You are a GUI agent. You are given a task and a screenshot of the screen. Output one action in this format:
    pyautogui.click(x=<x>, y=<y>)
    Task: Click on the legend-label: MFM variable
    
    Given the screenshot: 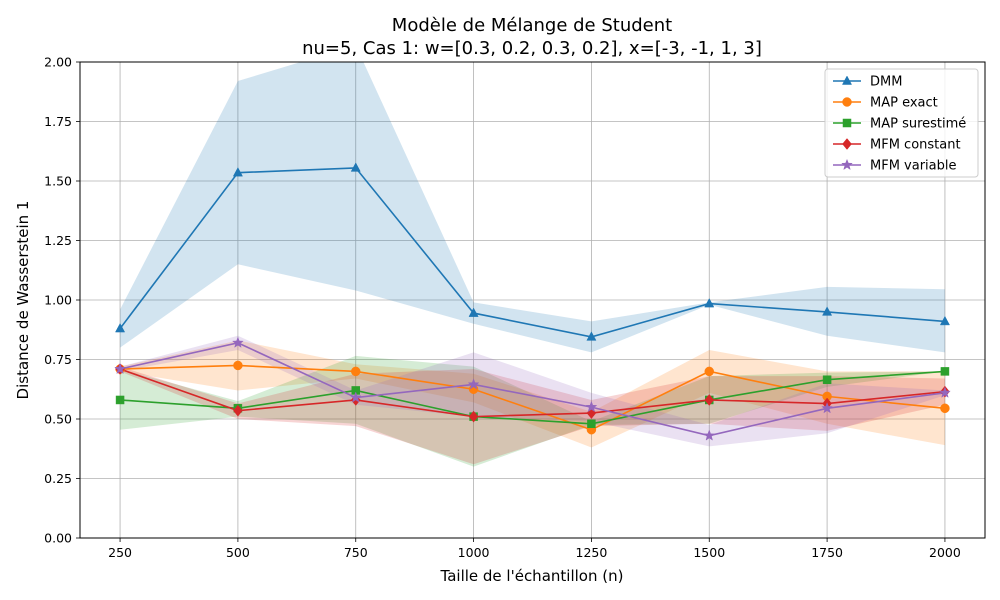 What is the action you would take?
    pyautogui.click(x=913, y=166)
    